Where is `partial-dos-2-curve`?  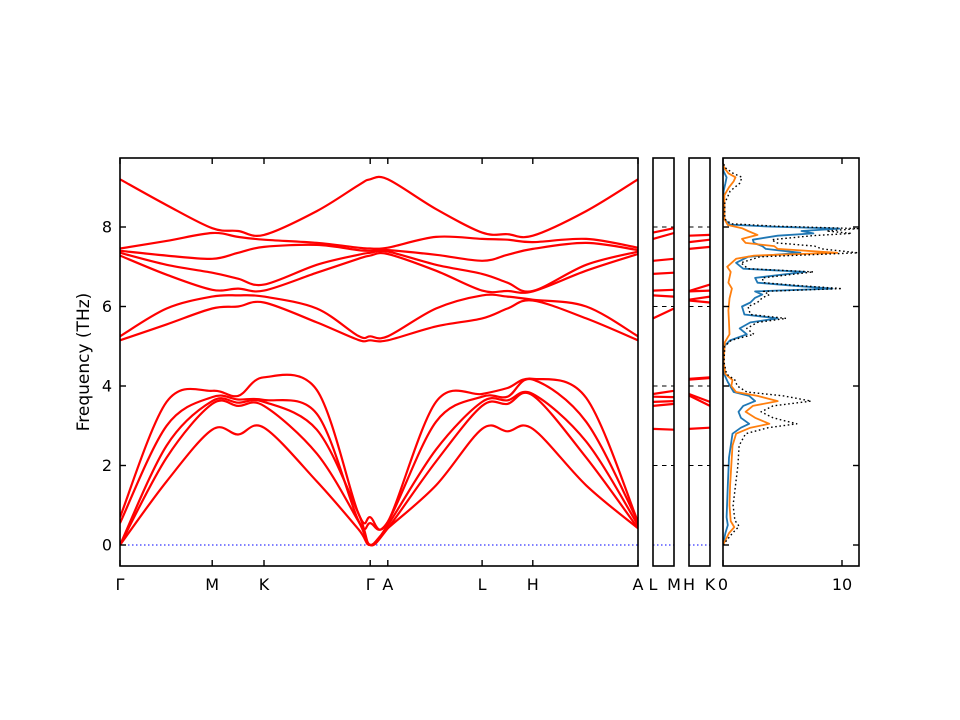
partial-dos-2-curve is located at coordinates (781, 354).